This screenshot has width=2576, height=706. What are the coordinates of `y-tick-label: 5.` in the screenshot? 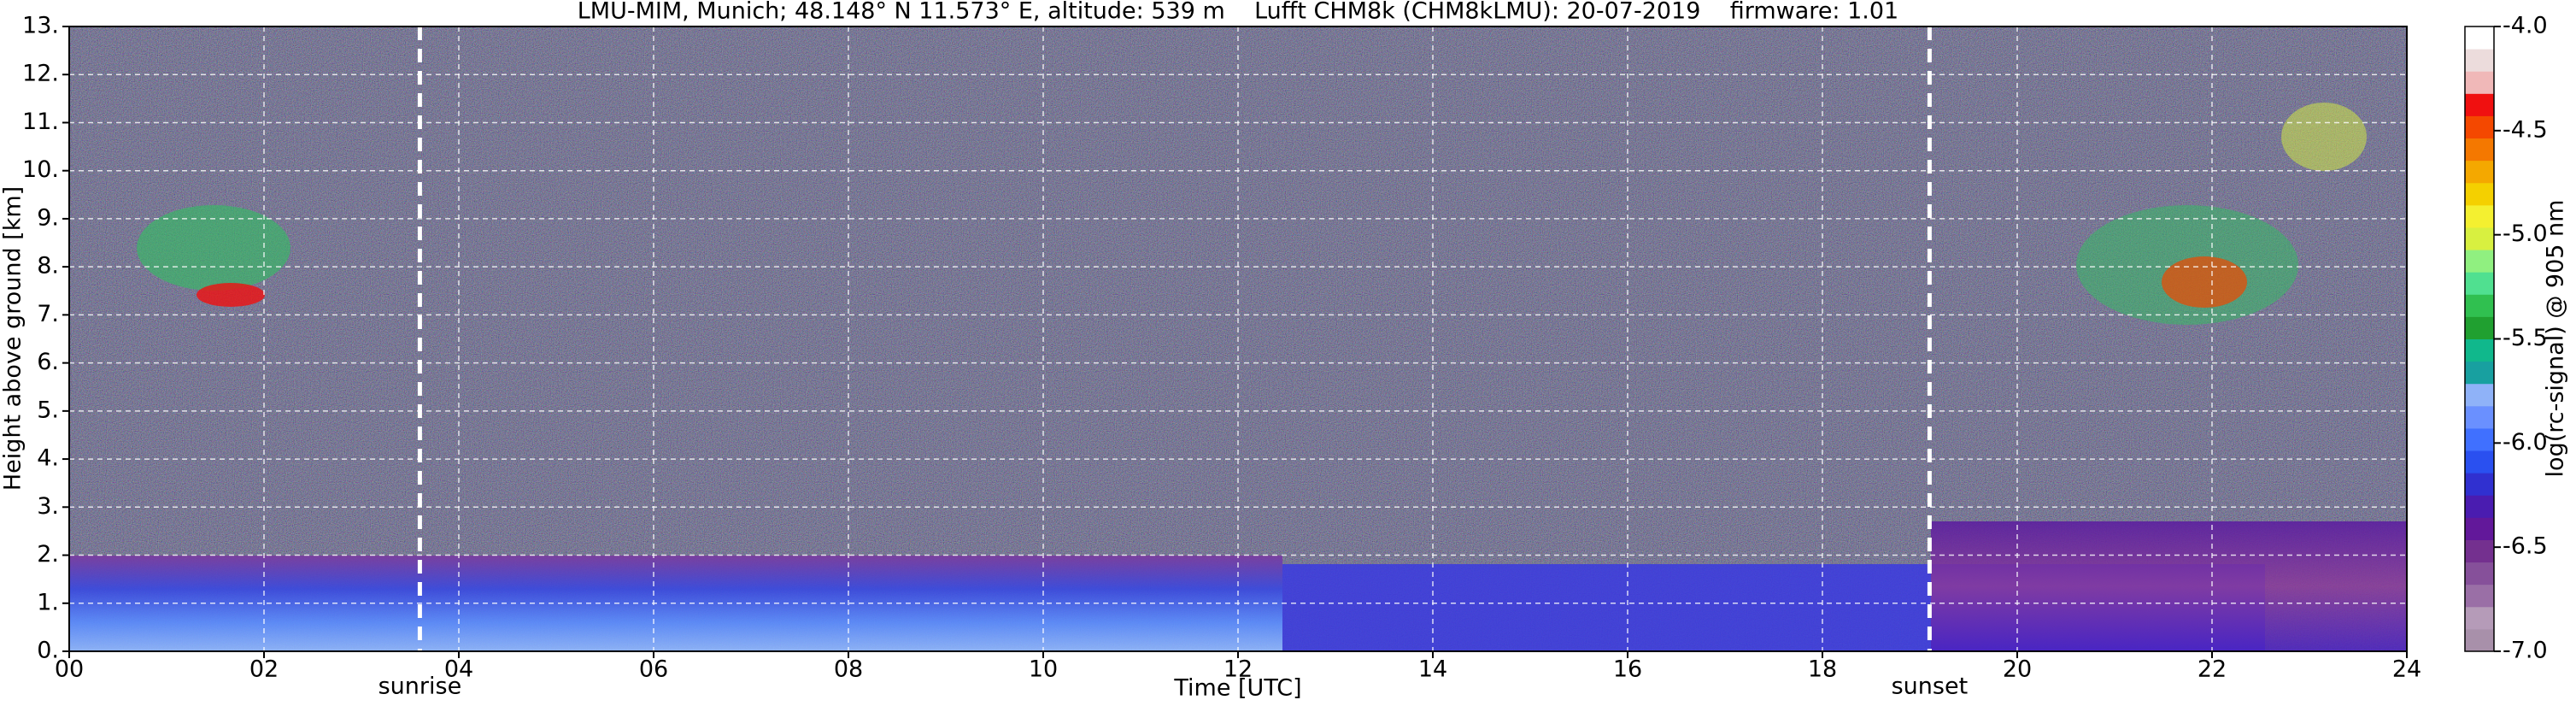 It's located at (48, 410).